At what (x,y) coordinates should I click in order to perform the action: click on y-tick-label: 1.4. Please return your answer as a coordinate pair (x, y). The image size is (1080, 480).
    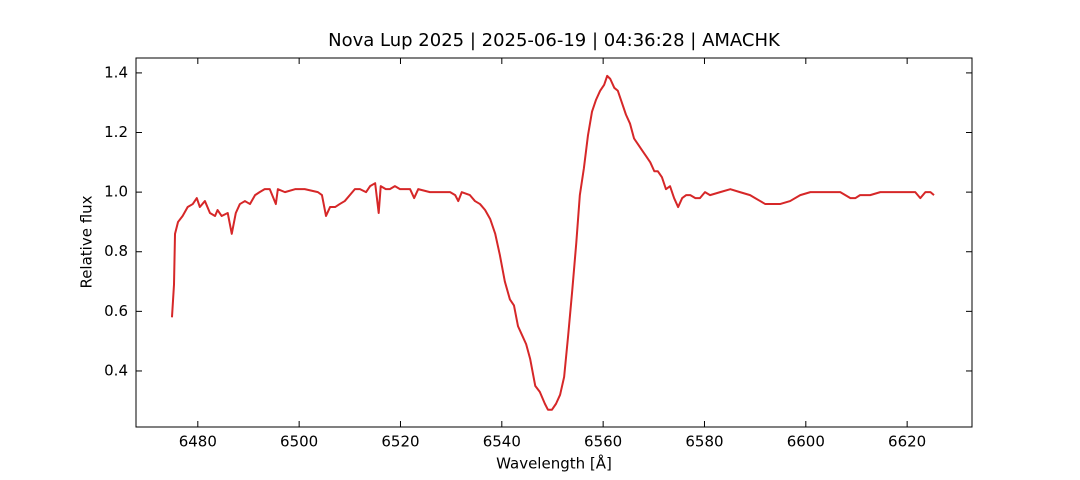
    Looking at the image, I should click on (116, 72).